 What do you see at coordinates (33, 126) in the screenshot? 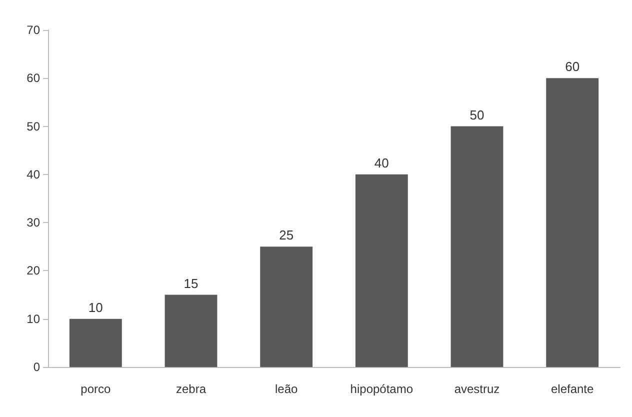
I see `y-tick-label: 50` at bounding box center [33, 126].